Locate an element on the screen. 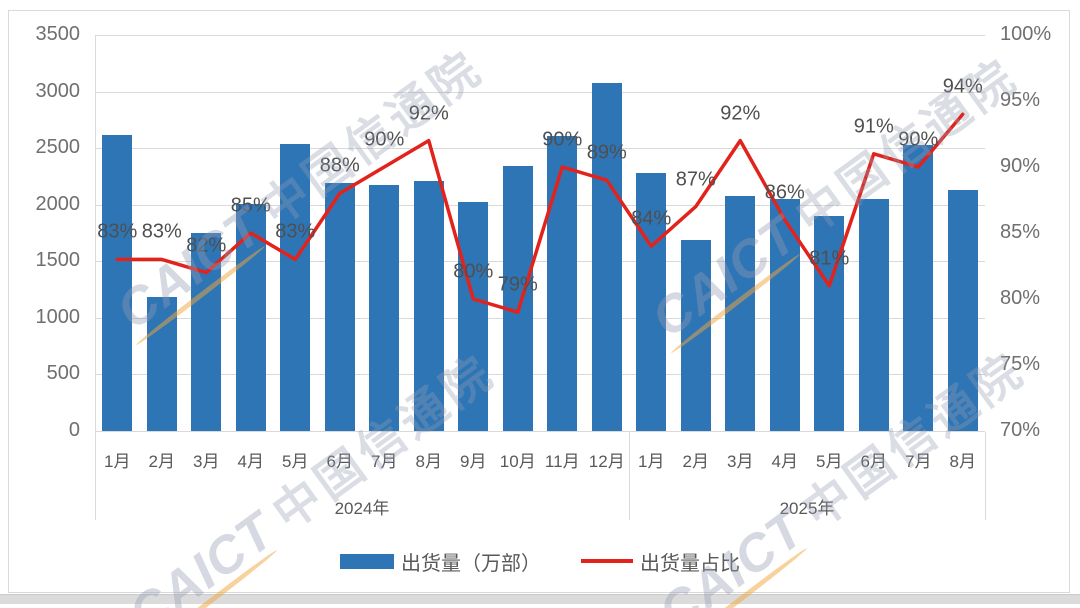 This screenshot has width=1080, height=608. bar-2024年6月 is located at coordinates (339, 307).